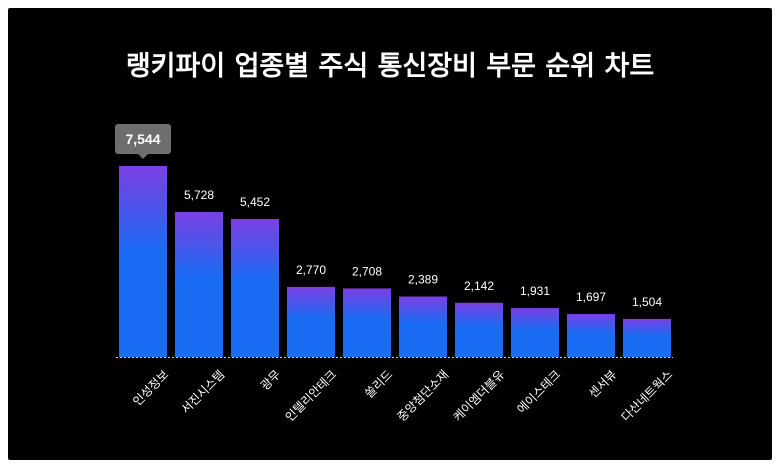  I want to click on value-label: 2,770, so click(311, 270).